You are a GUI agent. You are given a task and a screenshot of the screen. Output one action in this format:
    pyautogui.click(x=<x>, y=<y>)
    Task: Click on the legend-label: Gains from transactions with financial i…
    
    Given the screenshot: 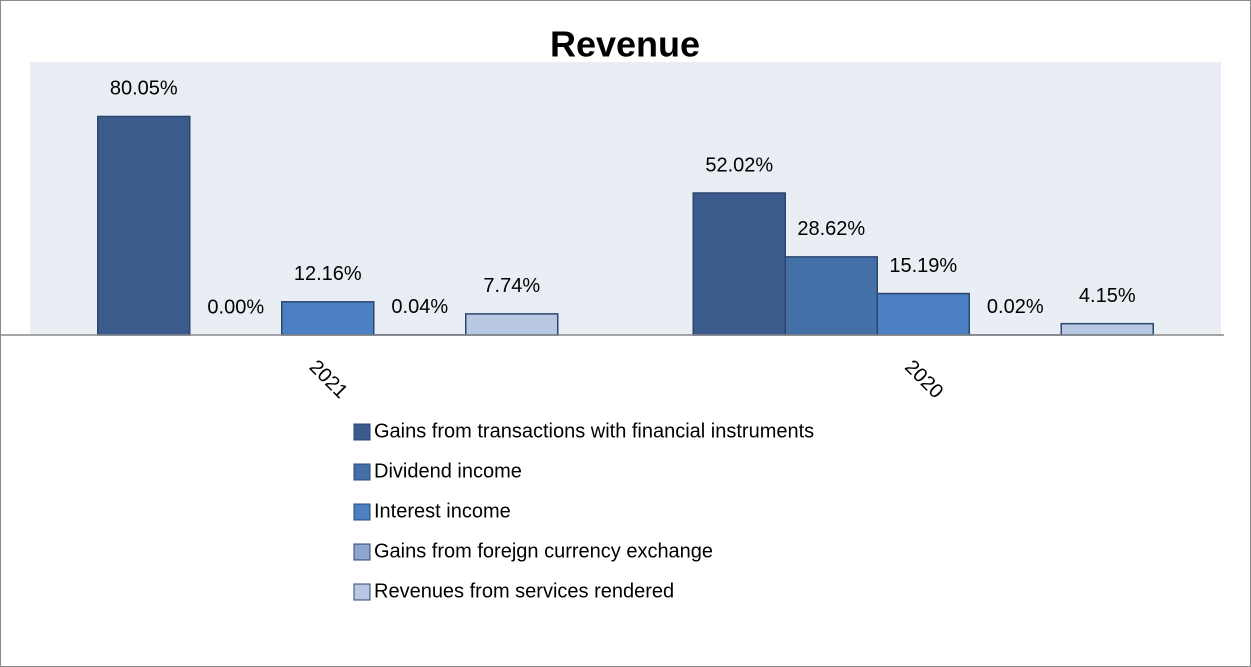 What is the action you would take?
    pyautogui.click(x=594, y=431)
    